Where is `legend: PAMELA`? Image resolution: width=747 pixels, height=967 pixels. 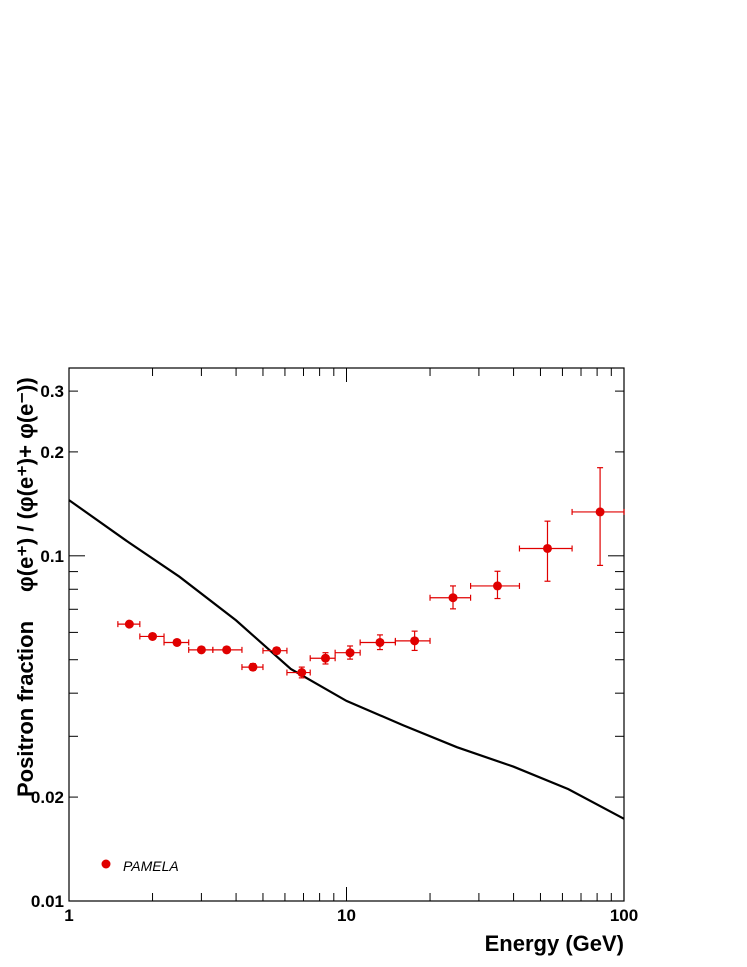 legend: PAMELA is located at coordinates (140, 866).